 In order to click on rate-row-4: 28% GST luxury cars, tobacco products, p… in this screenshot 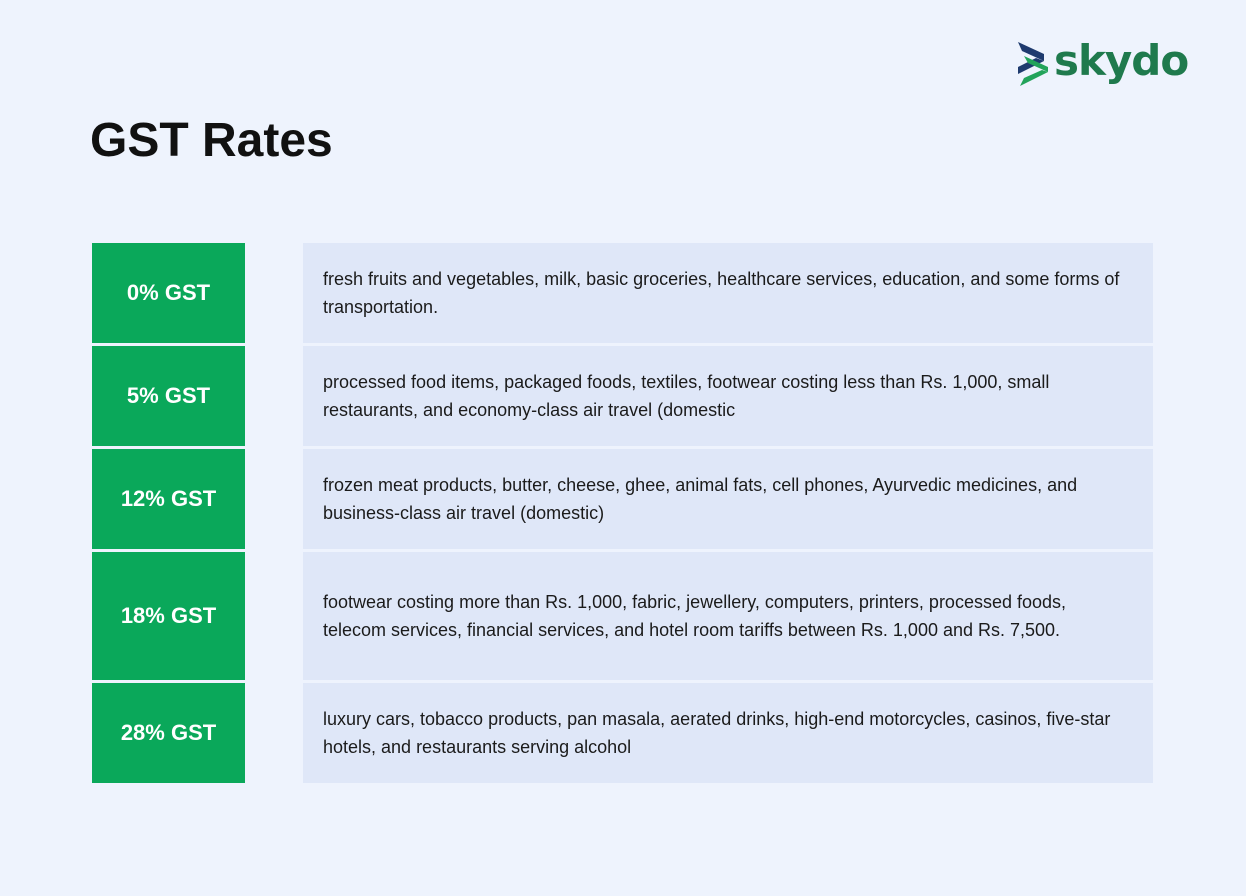, I will do `click(622, 733)`.